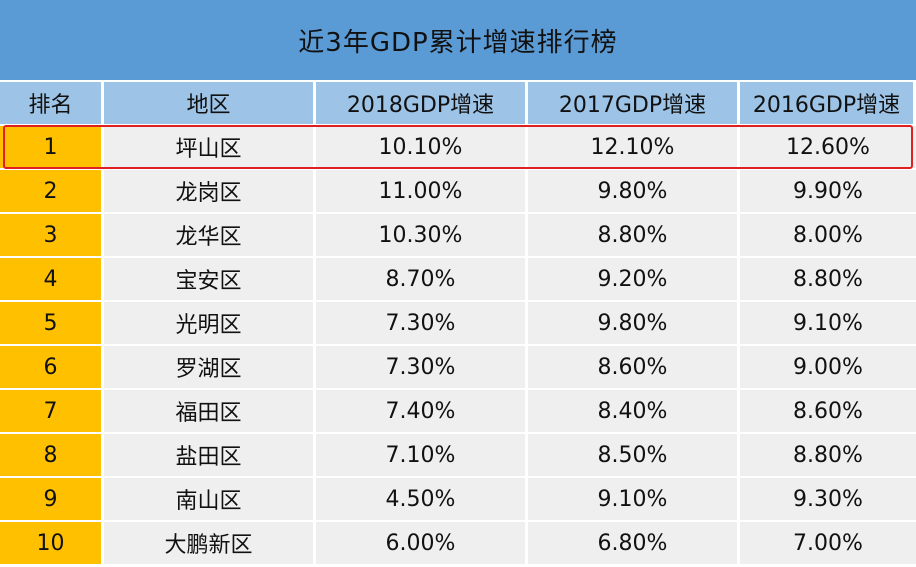  Describe the element at coordinates (422, 454) in the screenshot. I see `gdp-2018-cell: 7.10%` at that location.